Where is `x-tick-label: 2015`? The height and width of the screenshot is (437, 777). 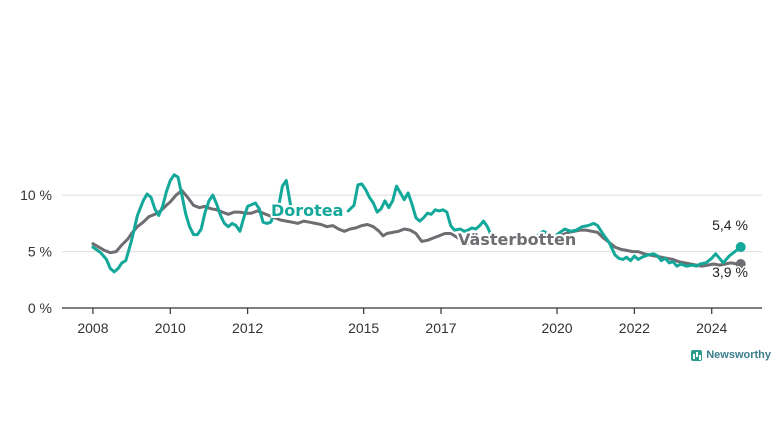
x-tick-label: 2015 is located at coordinates (363, 328).